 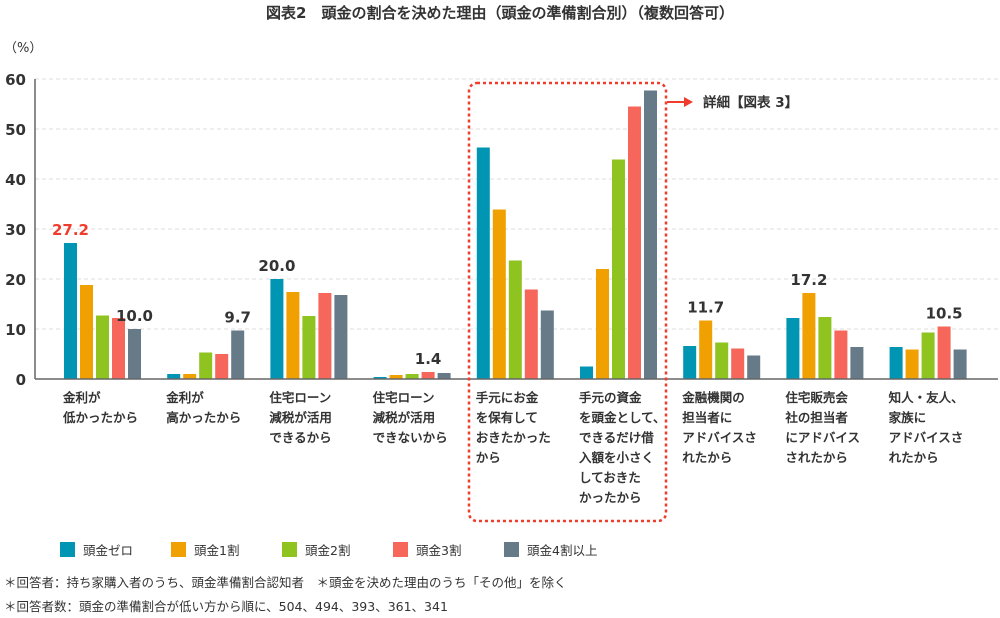 I want to click on y-tick-label: 40, so click(x=15, y=180).